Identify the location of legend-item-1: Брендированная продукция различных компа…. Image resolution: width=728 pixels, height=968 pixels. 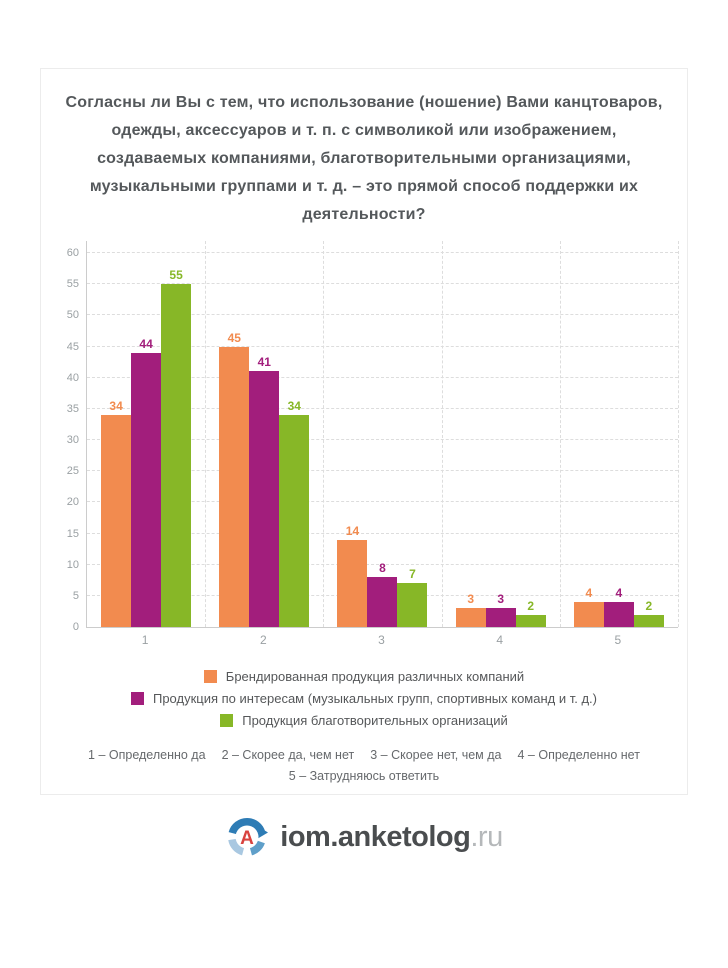
(364, 676).